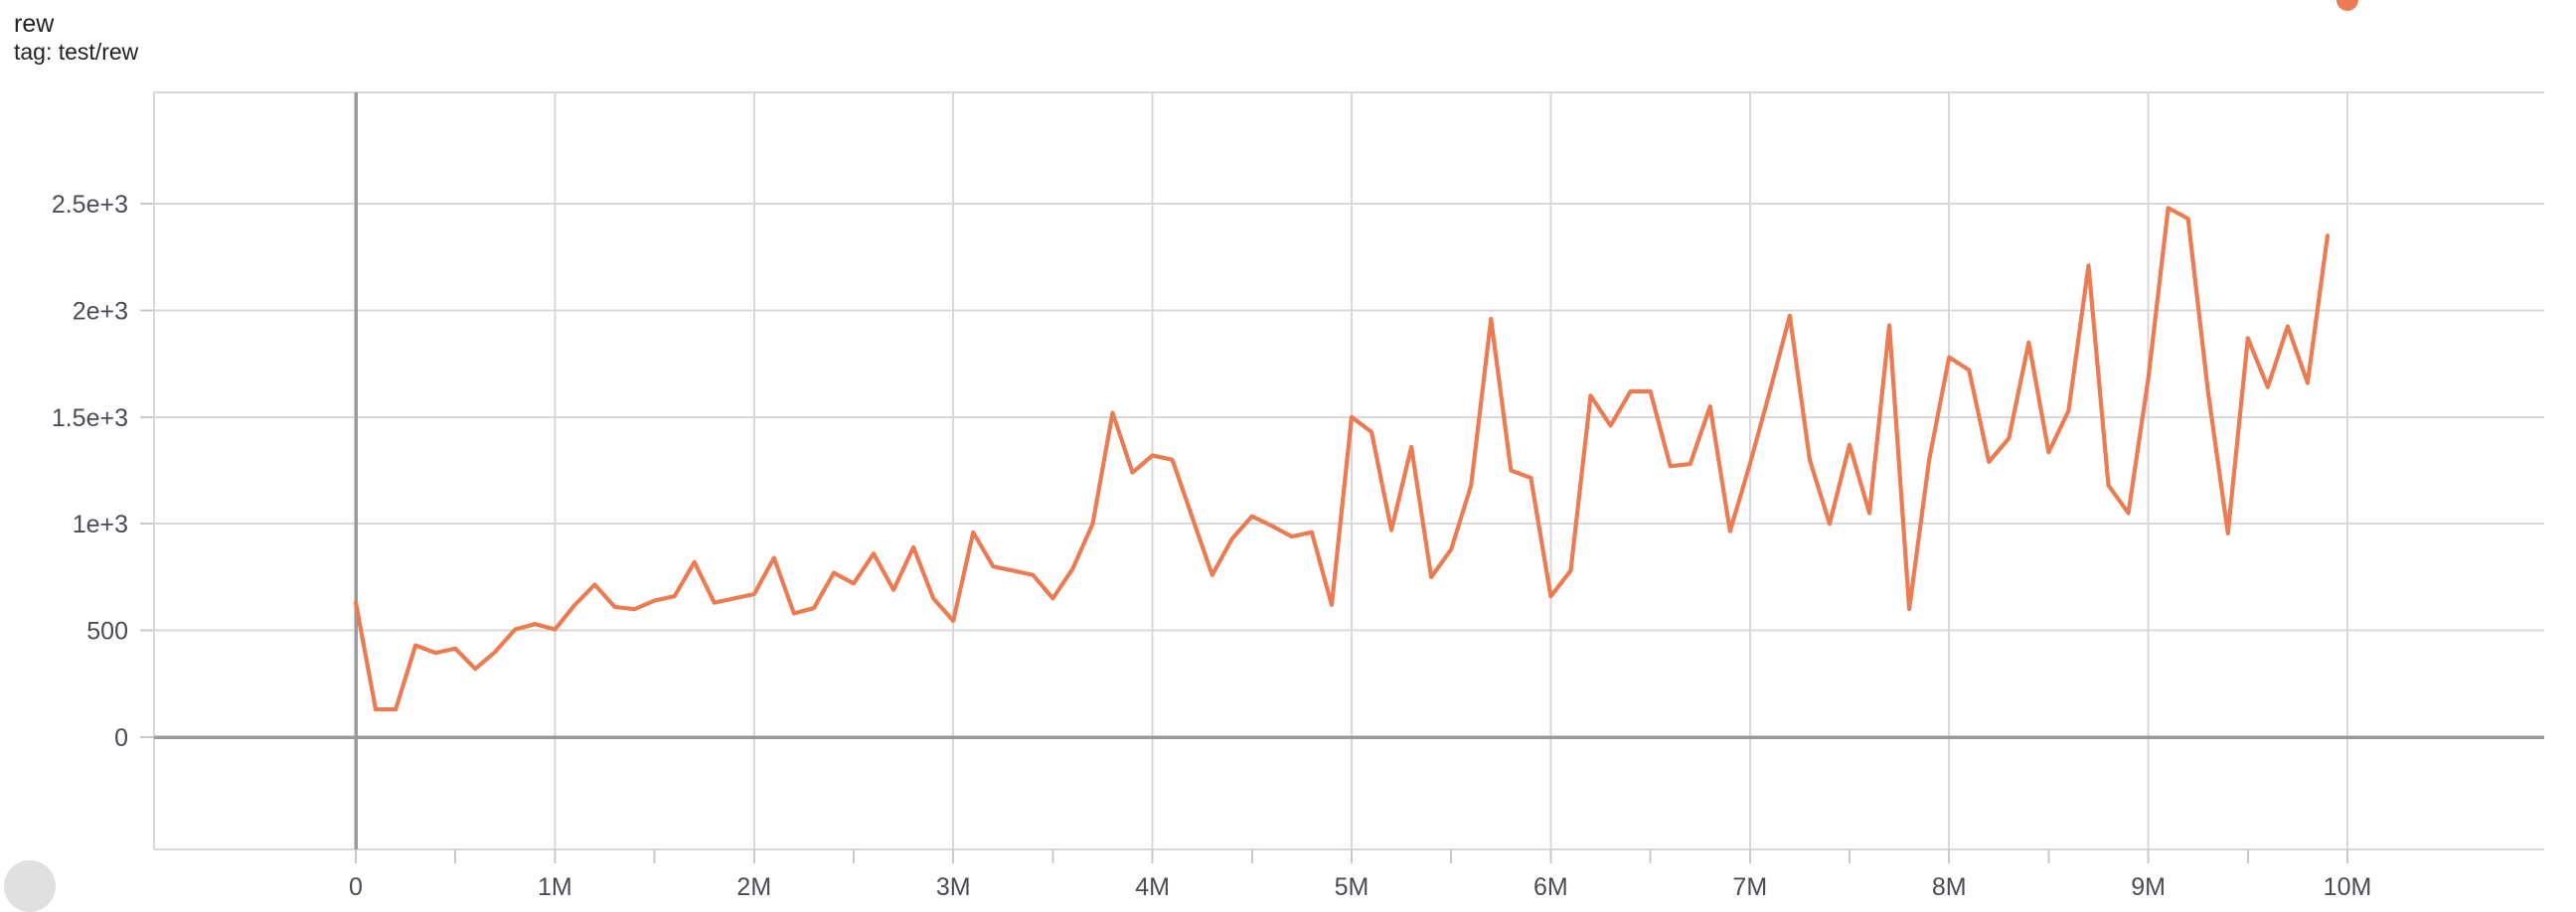 Image resolution: width=2576 pixels, height=912 pixels. Describe the element at coordinates (90, 418) in the screenshot. I see `y-tick-label: 1.5e+3` at that location.